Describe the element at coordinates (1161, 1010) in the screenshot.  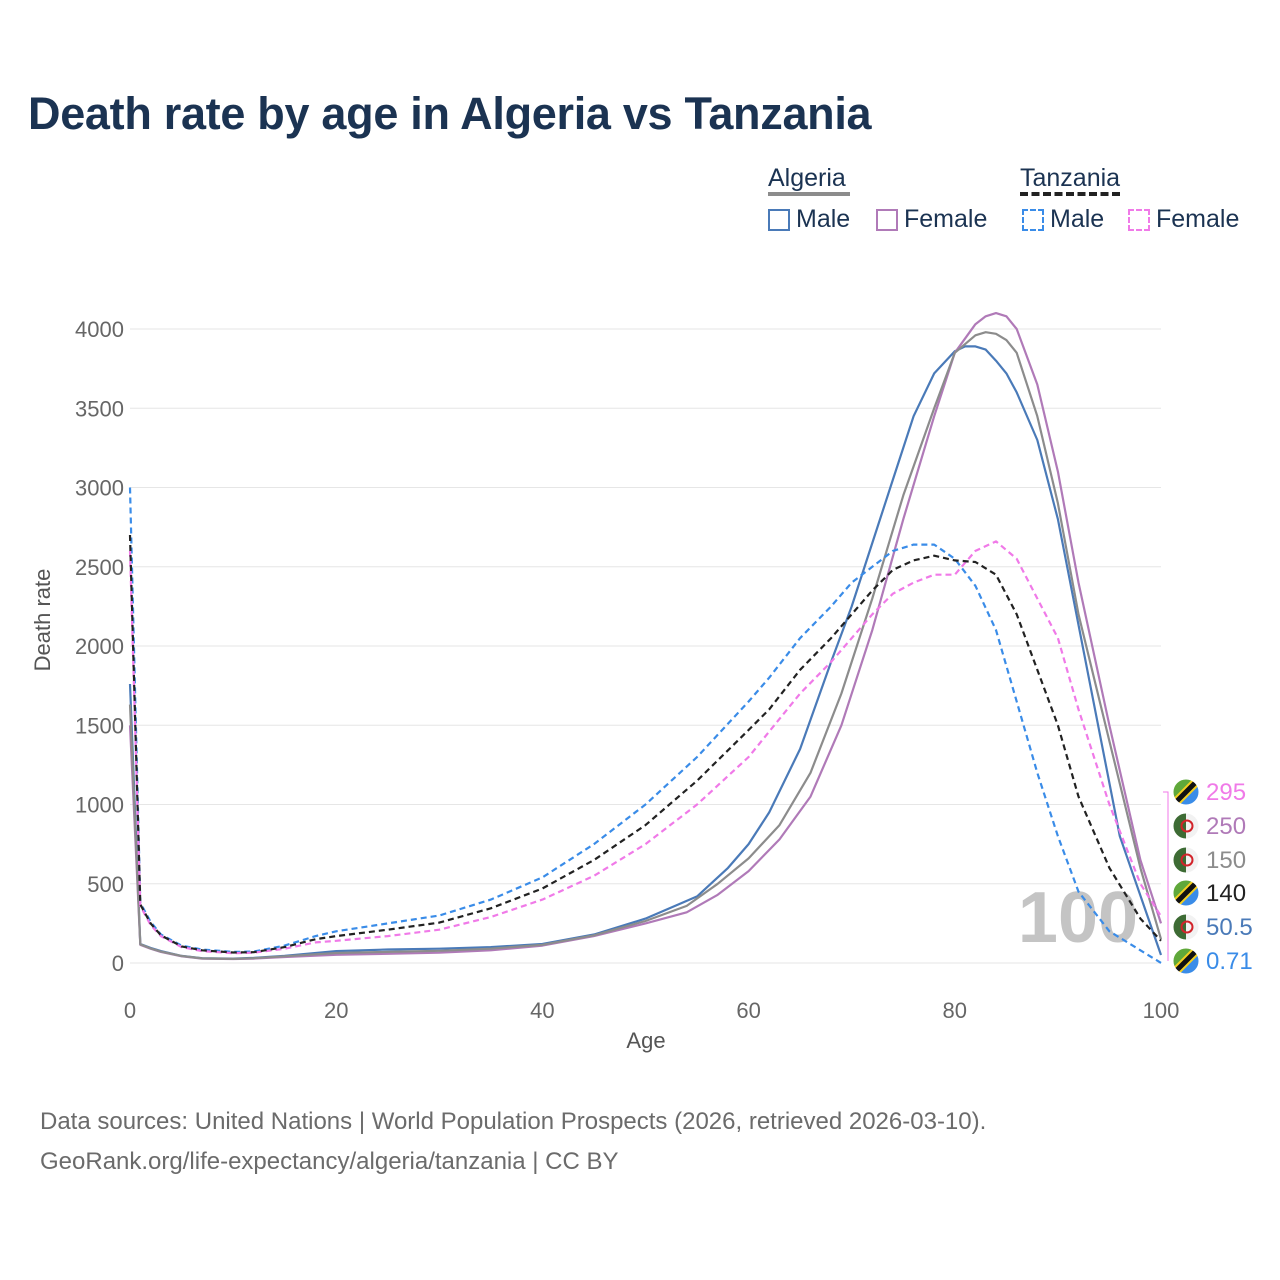
I see `x-tick-label: 100` at that location.